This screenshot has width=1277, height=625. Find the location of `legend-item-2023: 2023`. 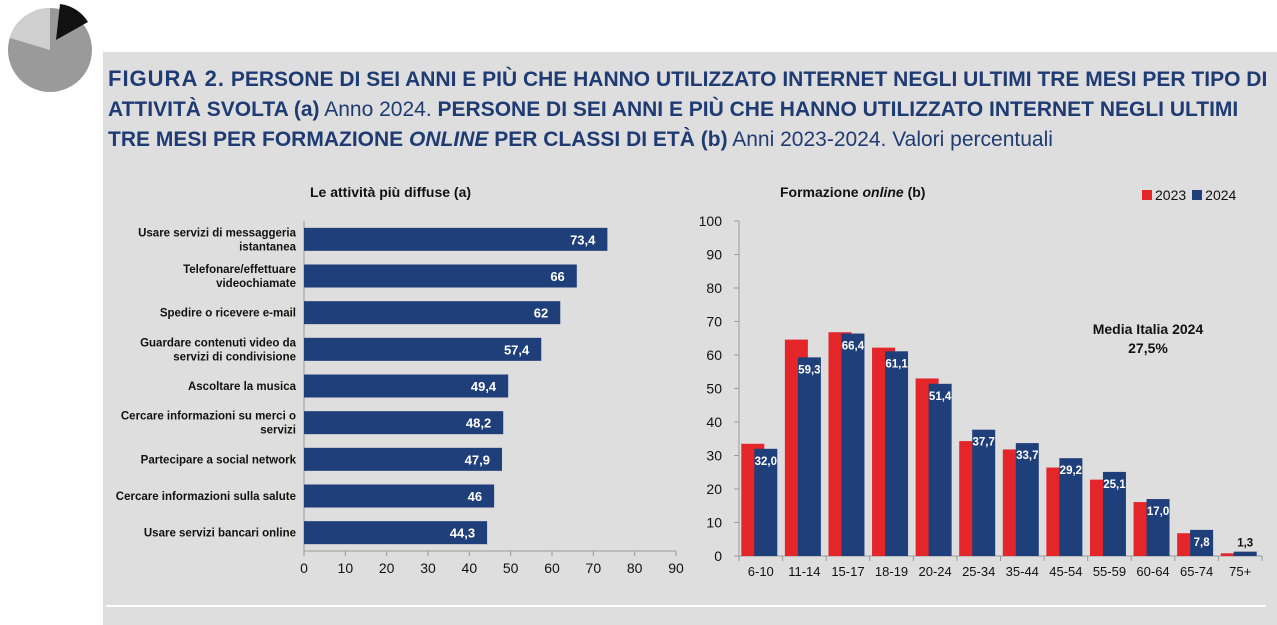

legend-item-2023: 2023 is located at coordinates (1164, 195).